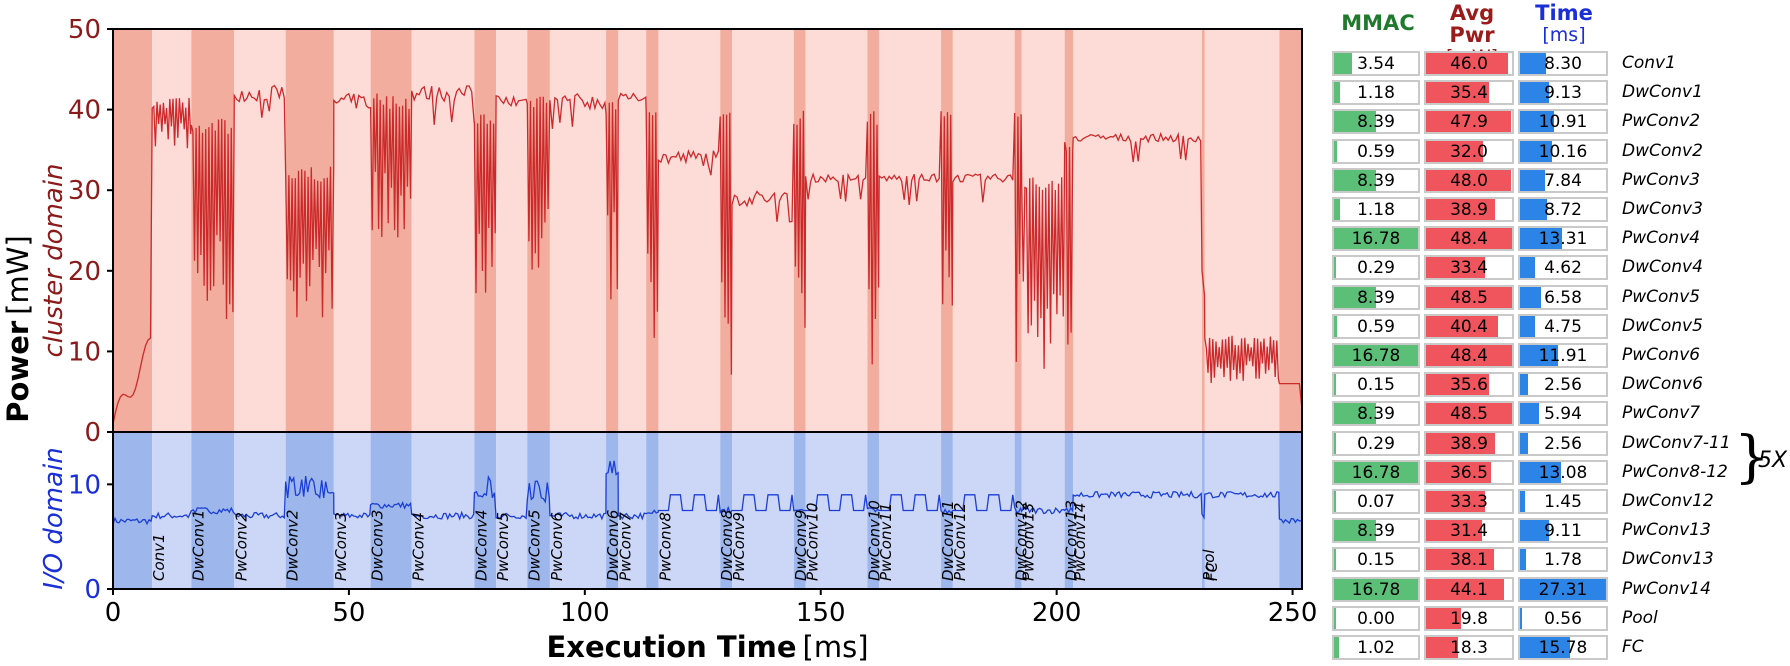  I want to click on mmac-value: 16.78, so click(1376, 472).